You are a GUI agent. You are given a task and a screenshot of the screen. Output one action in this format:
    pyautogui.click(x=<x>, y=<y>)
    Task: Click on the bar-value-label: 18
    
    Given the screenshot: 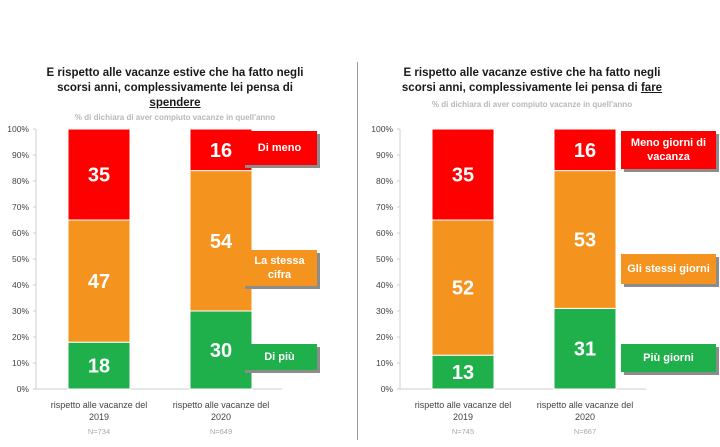 What is the action you would take?
    pyautogui.click(x=99, y=367)
    